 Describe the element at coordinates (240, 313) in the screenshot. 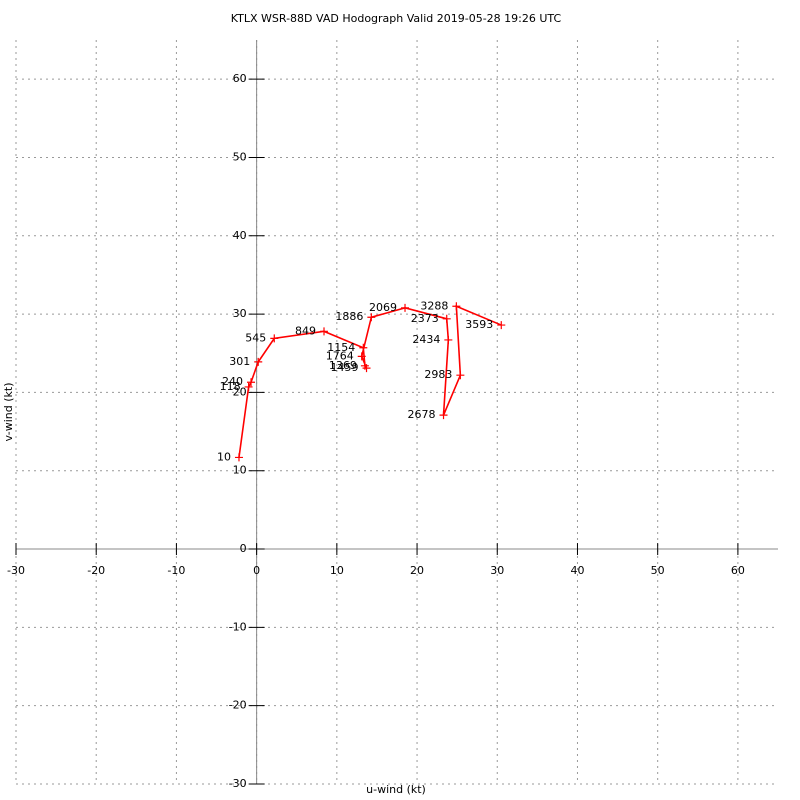

I see `y-tick-label: 30` at that location.